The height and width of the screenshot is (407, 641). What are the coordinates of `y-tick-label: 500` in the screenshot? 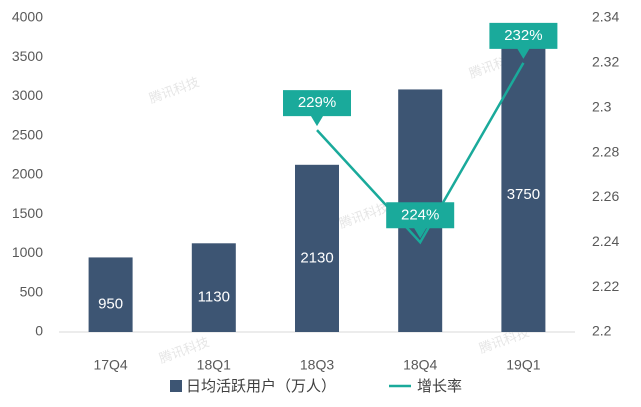 It's located at (32, 291).